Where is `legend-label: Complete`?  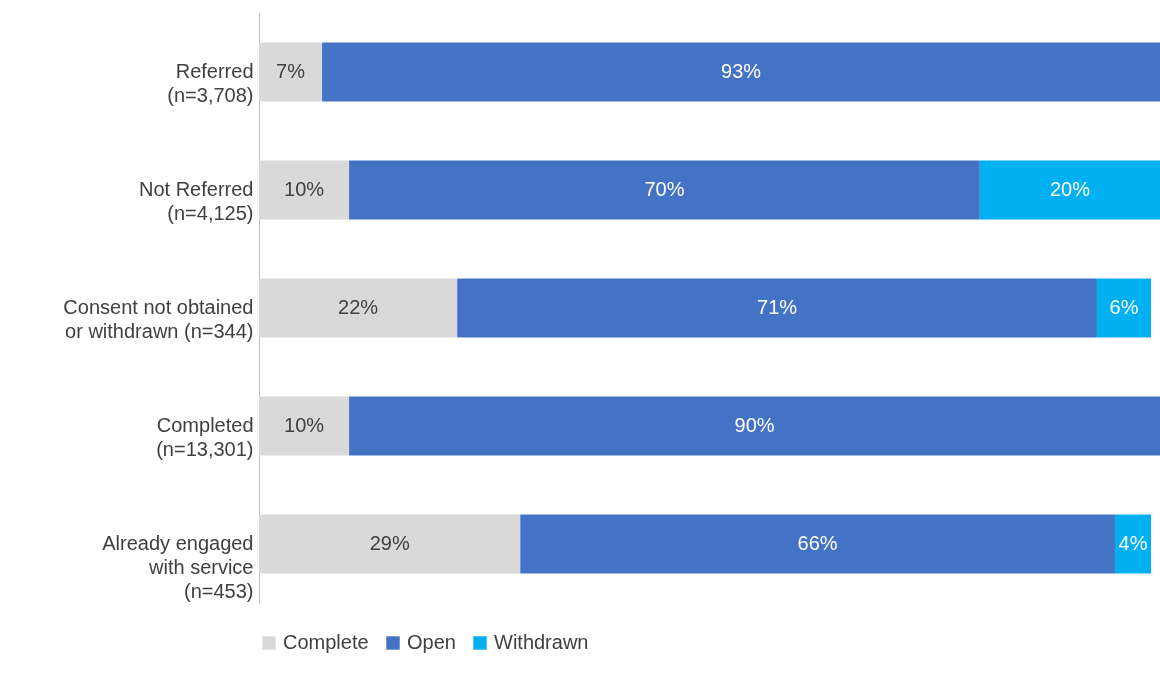 legend-label: Complete is located at coordinates (326, 642).